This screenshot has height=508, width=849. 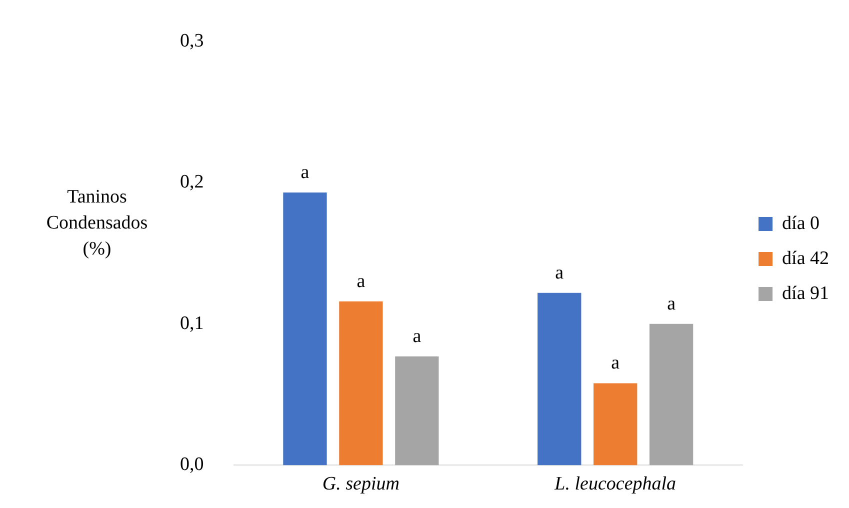 What do you see at coordinates (97, 223) in the screenshot?
I see `y-axis-title: Taninos Condensados (%)` at bounding box center [97, 223].